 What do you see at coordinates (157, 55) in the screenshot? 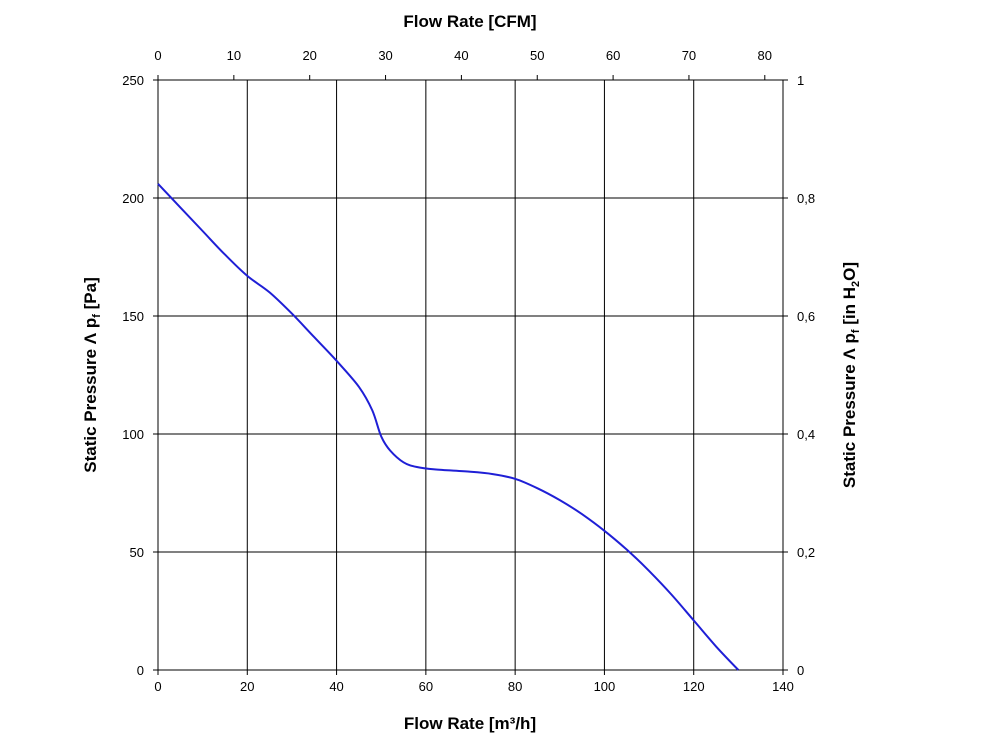
I see `top-tick-label-0: 0` at bounding box center [157, 55].